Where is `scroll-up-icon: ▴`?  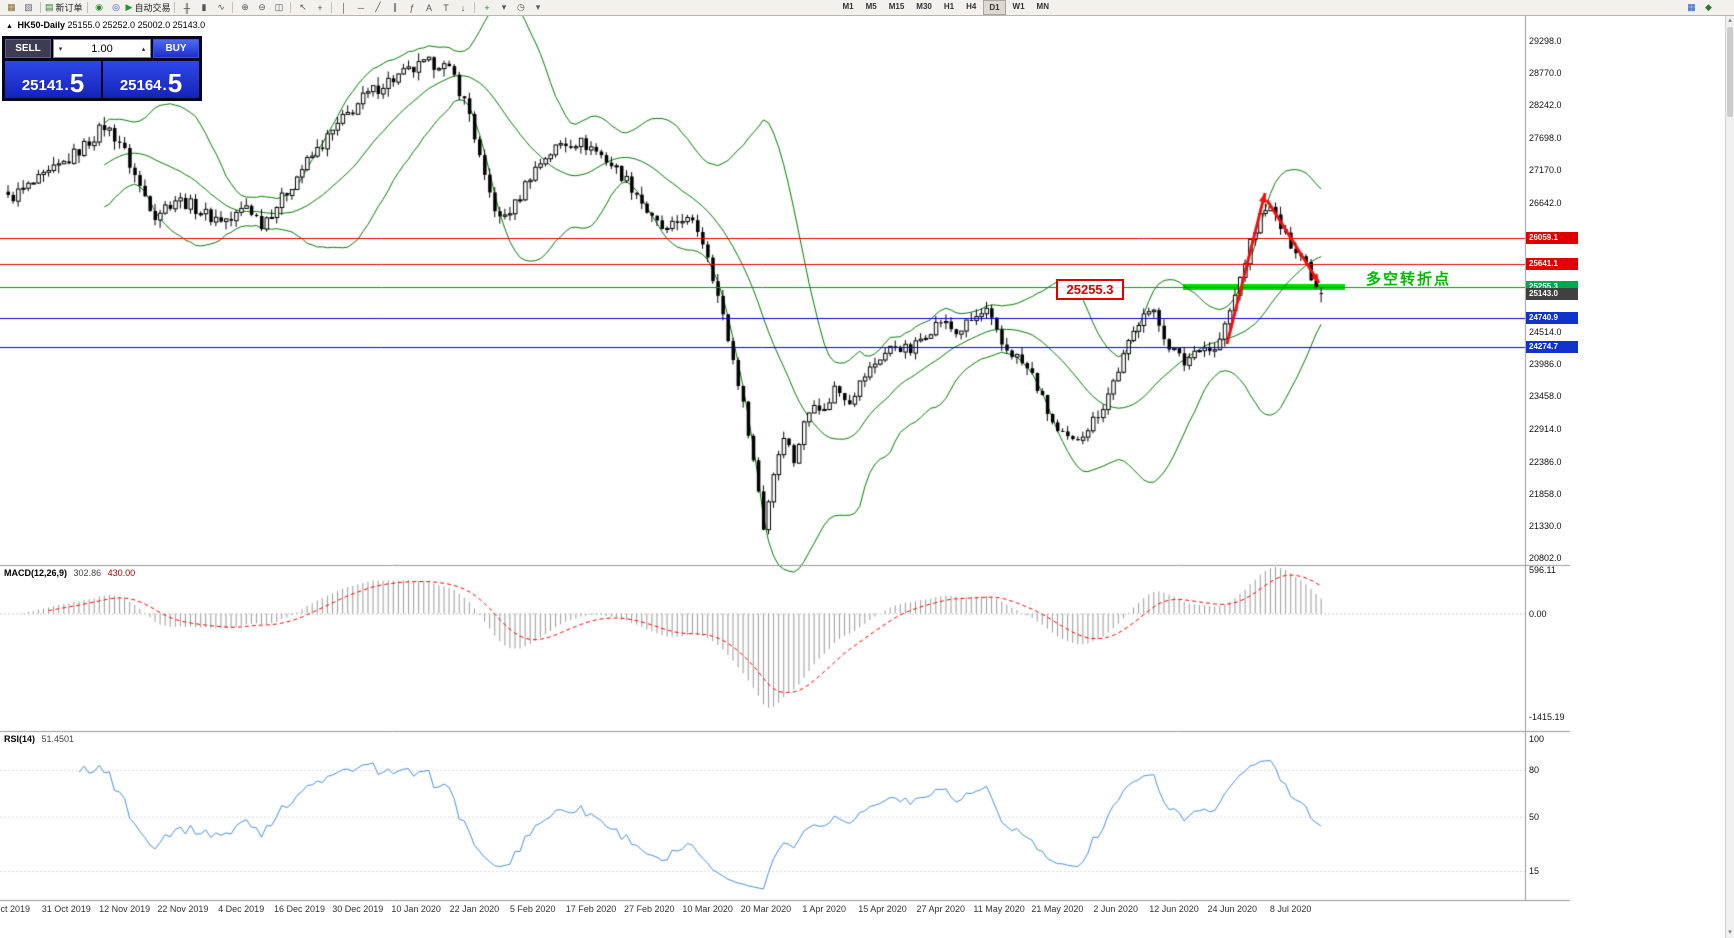
scroll-up-icon: ▴ is located at coordinates (1730, 20).